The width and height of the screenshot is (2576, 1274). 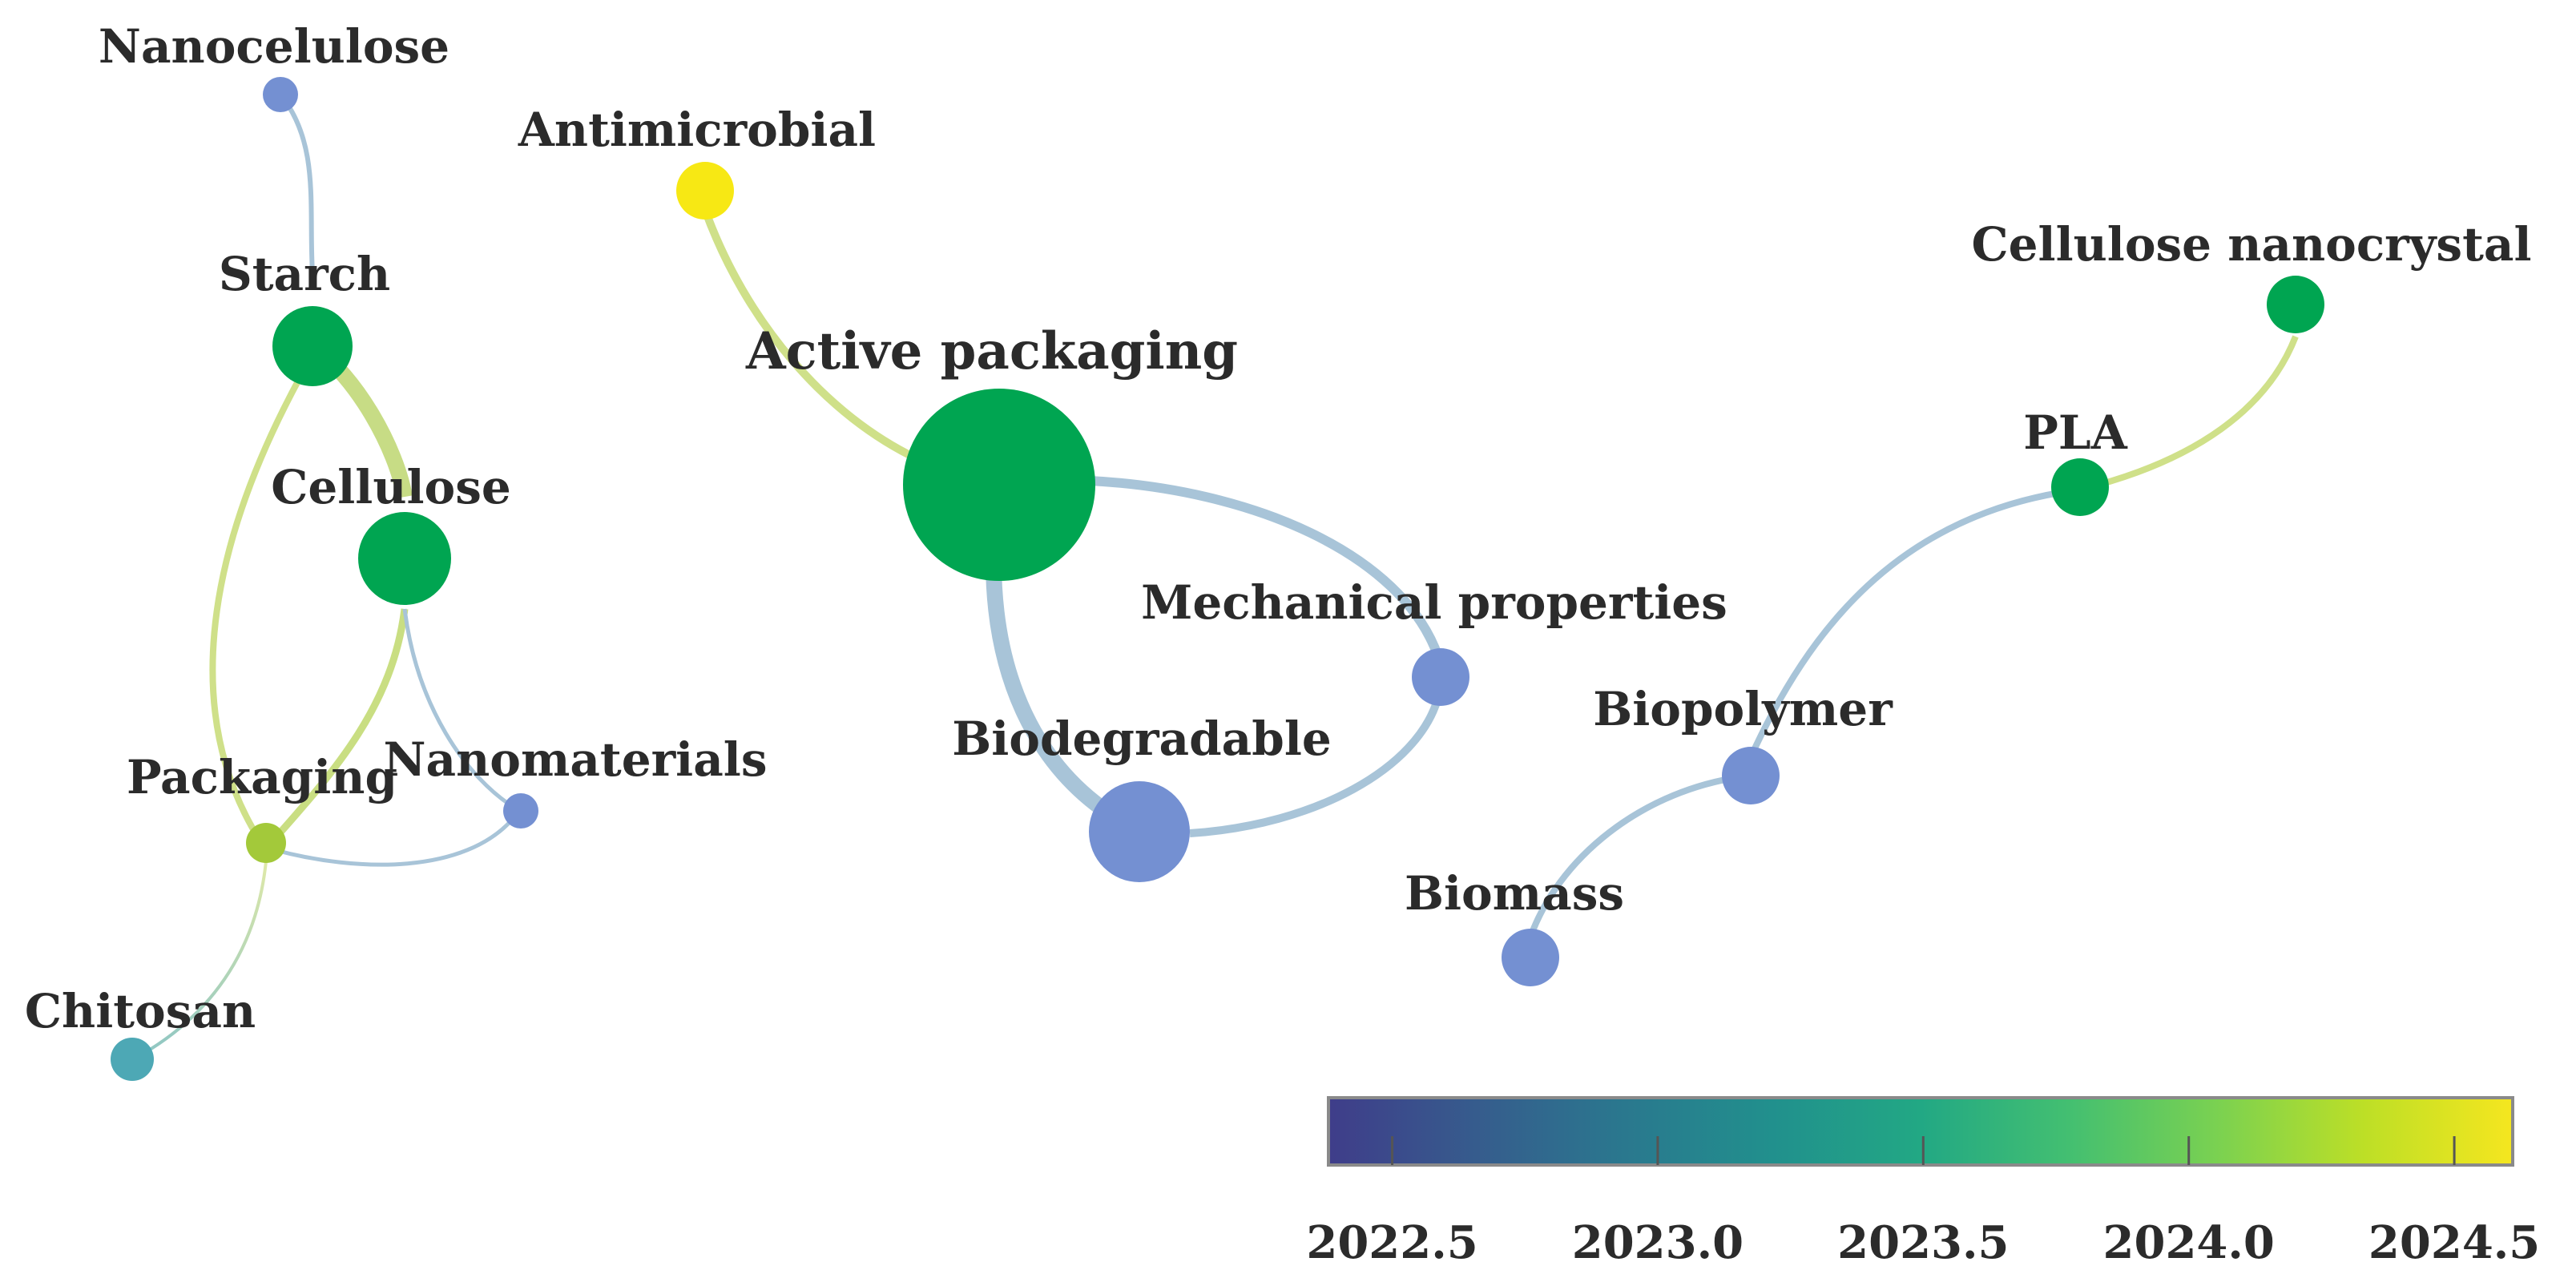 What do you see at coordinates (1631, 863) in the screenshot?
I see `edge-biomass-biopolymer` at bounding box center [1631, 863].